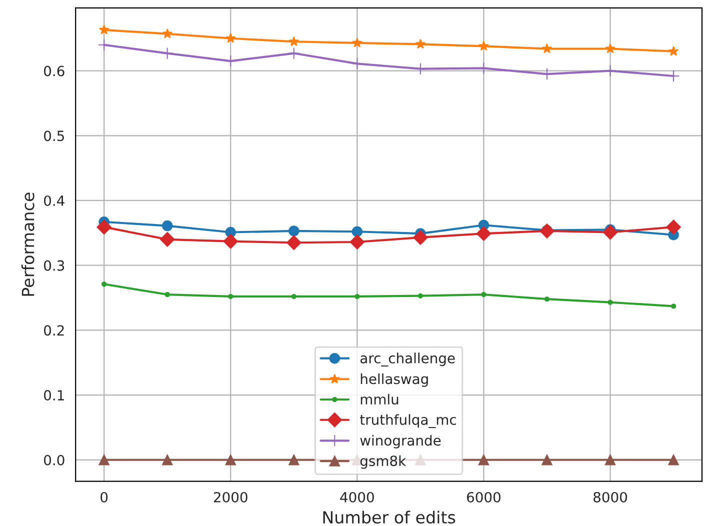 The height and width of the screenshot is (526, 720). I want to click on legend-label: arc_challenge, so click(407, 359).